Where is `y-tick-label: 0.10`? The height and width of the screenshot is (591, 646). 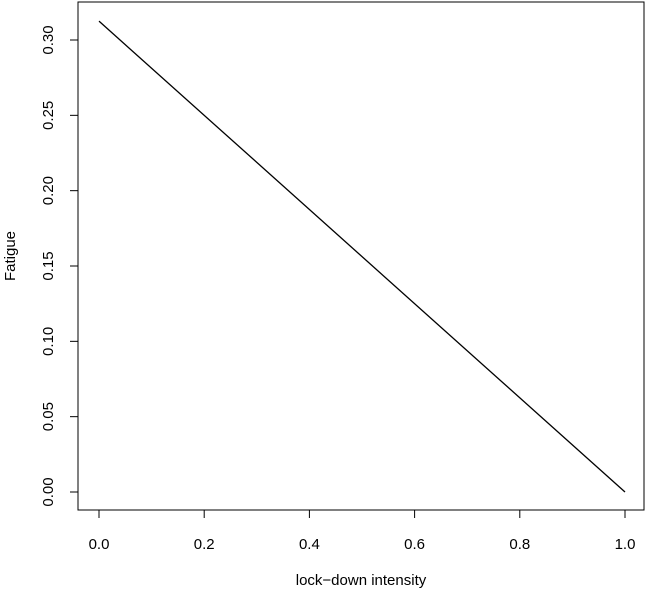 y-tick-label: 0.10 is located at coordinates (48, 341).